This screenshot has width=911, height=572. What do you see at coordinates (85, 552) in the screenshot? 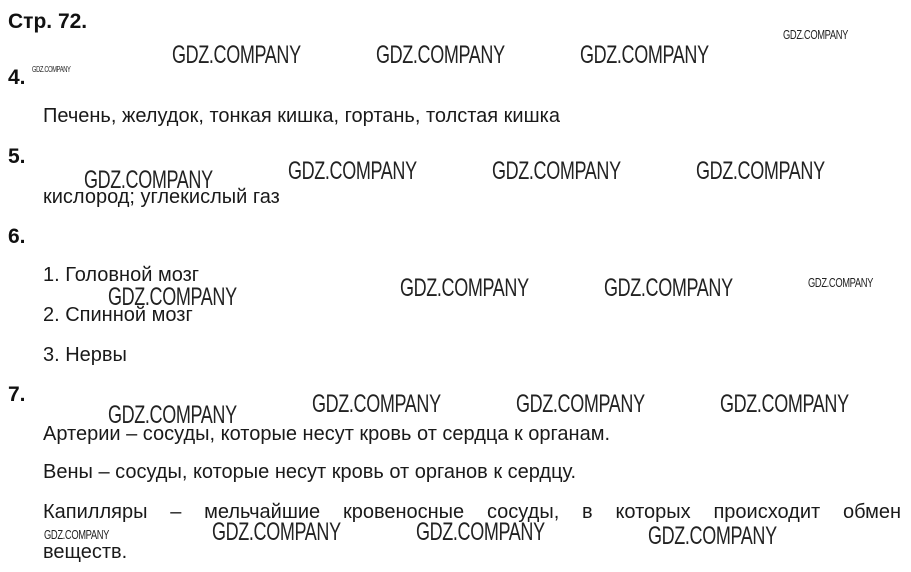
I see `task-answer: веществ.` at bounding box center [85, 552].